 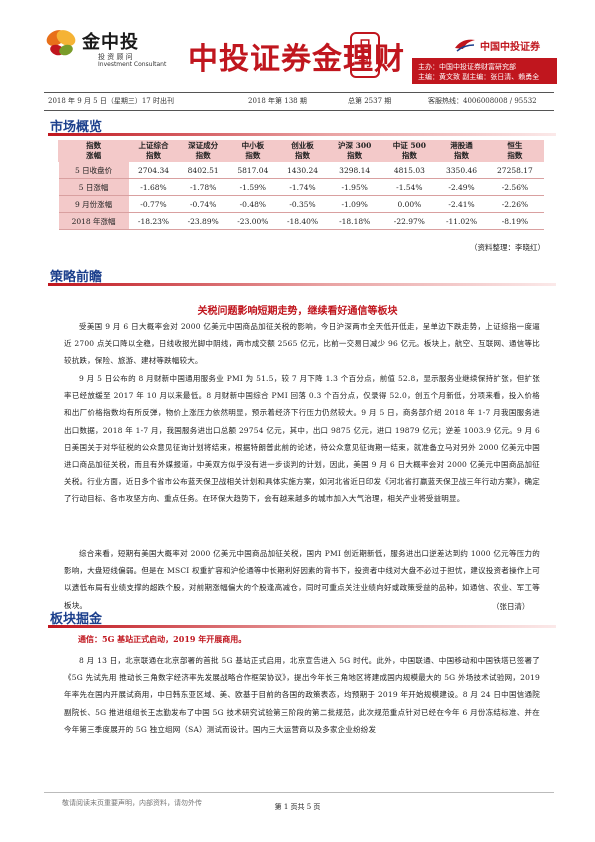 What do you see at coordinates (409, 151) in the screenshot?
I see `col-header: 中证 500 指数` at bounding box center [409, 151].